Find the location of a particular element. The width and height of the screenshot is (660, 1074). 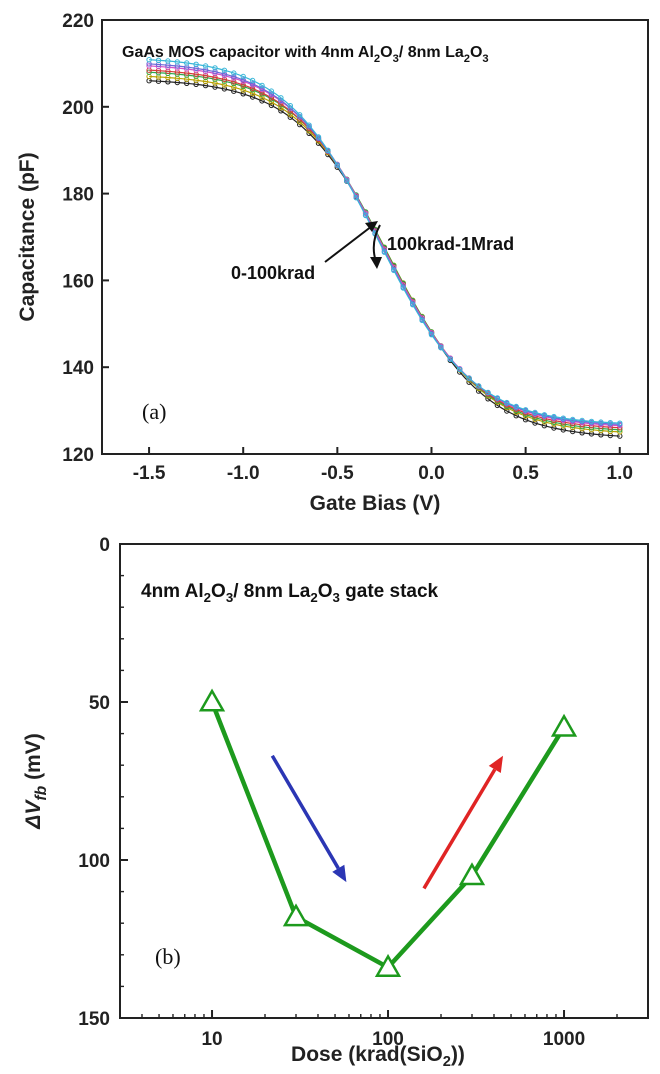

y-tick-label: 220 is located at coordinates (78, 21).